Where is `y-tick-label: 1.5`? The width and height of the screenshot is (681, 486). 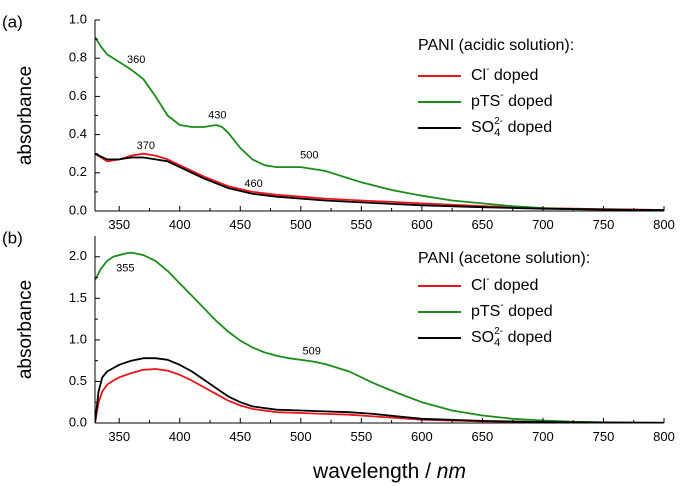
y-tick-label: 1.5 is located at coordinates (78, 297).